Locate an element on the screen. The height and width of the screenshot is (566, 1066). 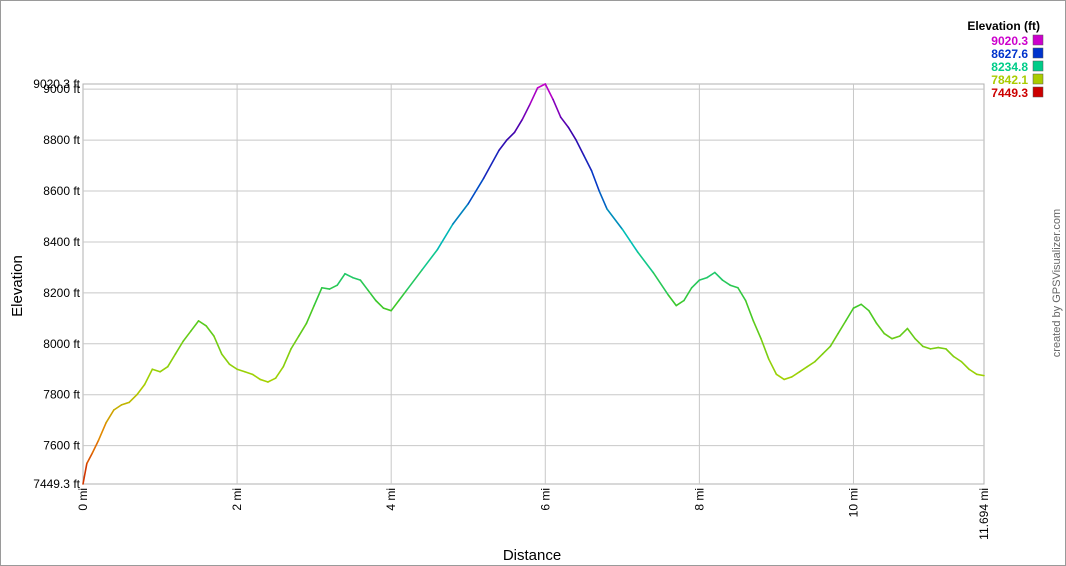
legend-entry-label: 7842.1 is located at coordinates (1009, 80).